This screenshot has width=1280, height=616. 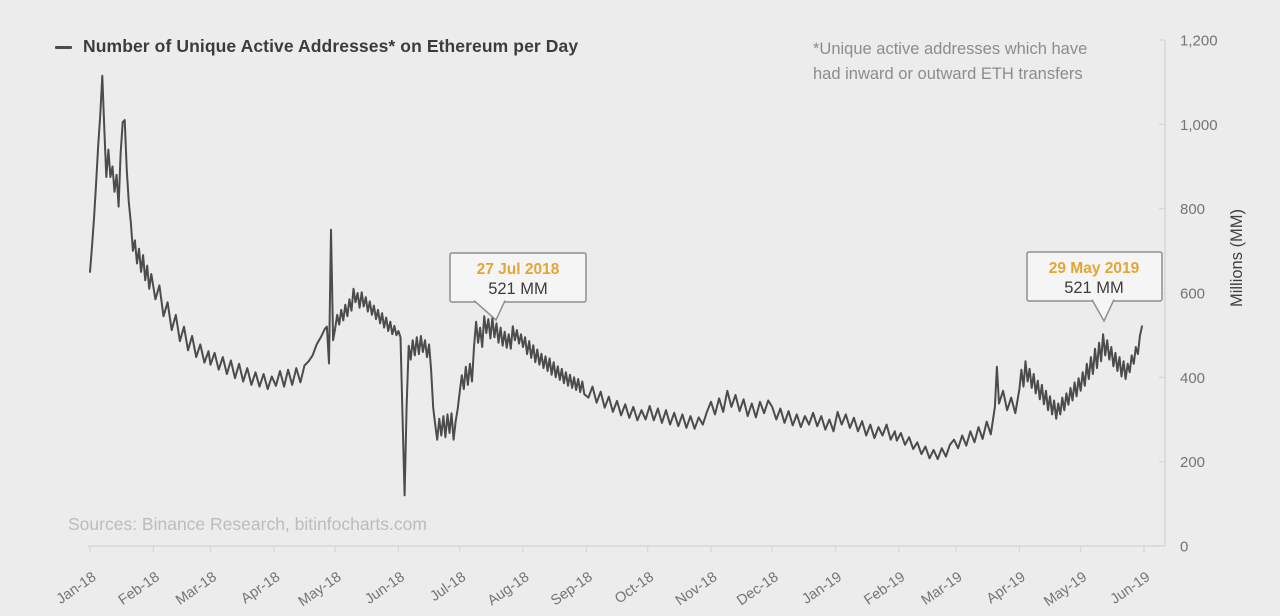 What do you see at coordinates (260, 588) in the screenshot?
I see `x-axis-label: Apr-18` at bounding box center [260, 588].